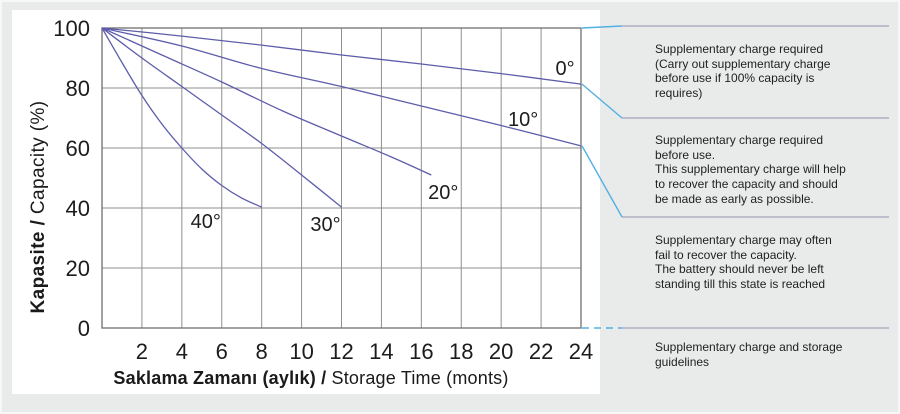 This screenshot has height=414, width=900. Describe the element at coordinates (206, 222) in the screenshot. I see `curve-label-40deg: 40°` at that location.